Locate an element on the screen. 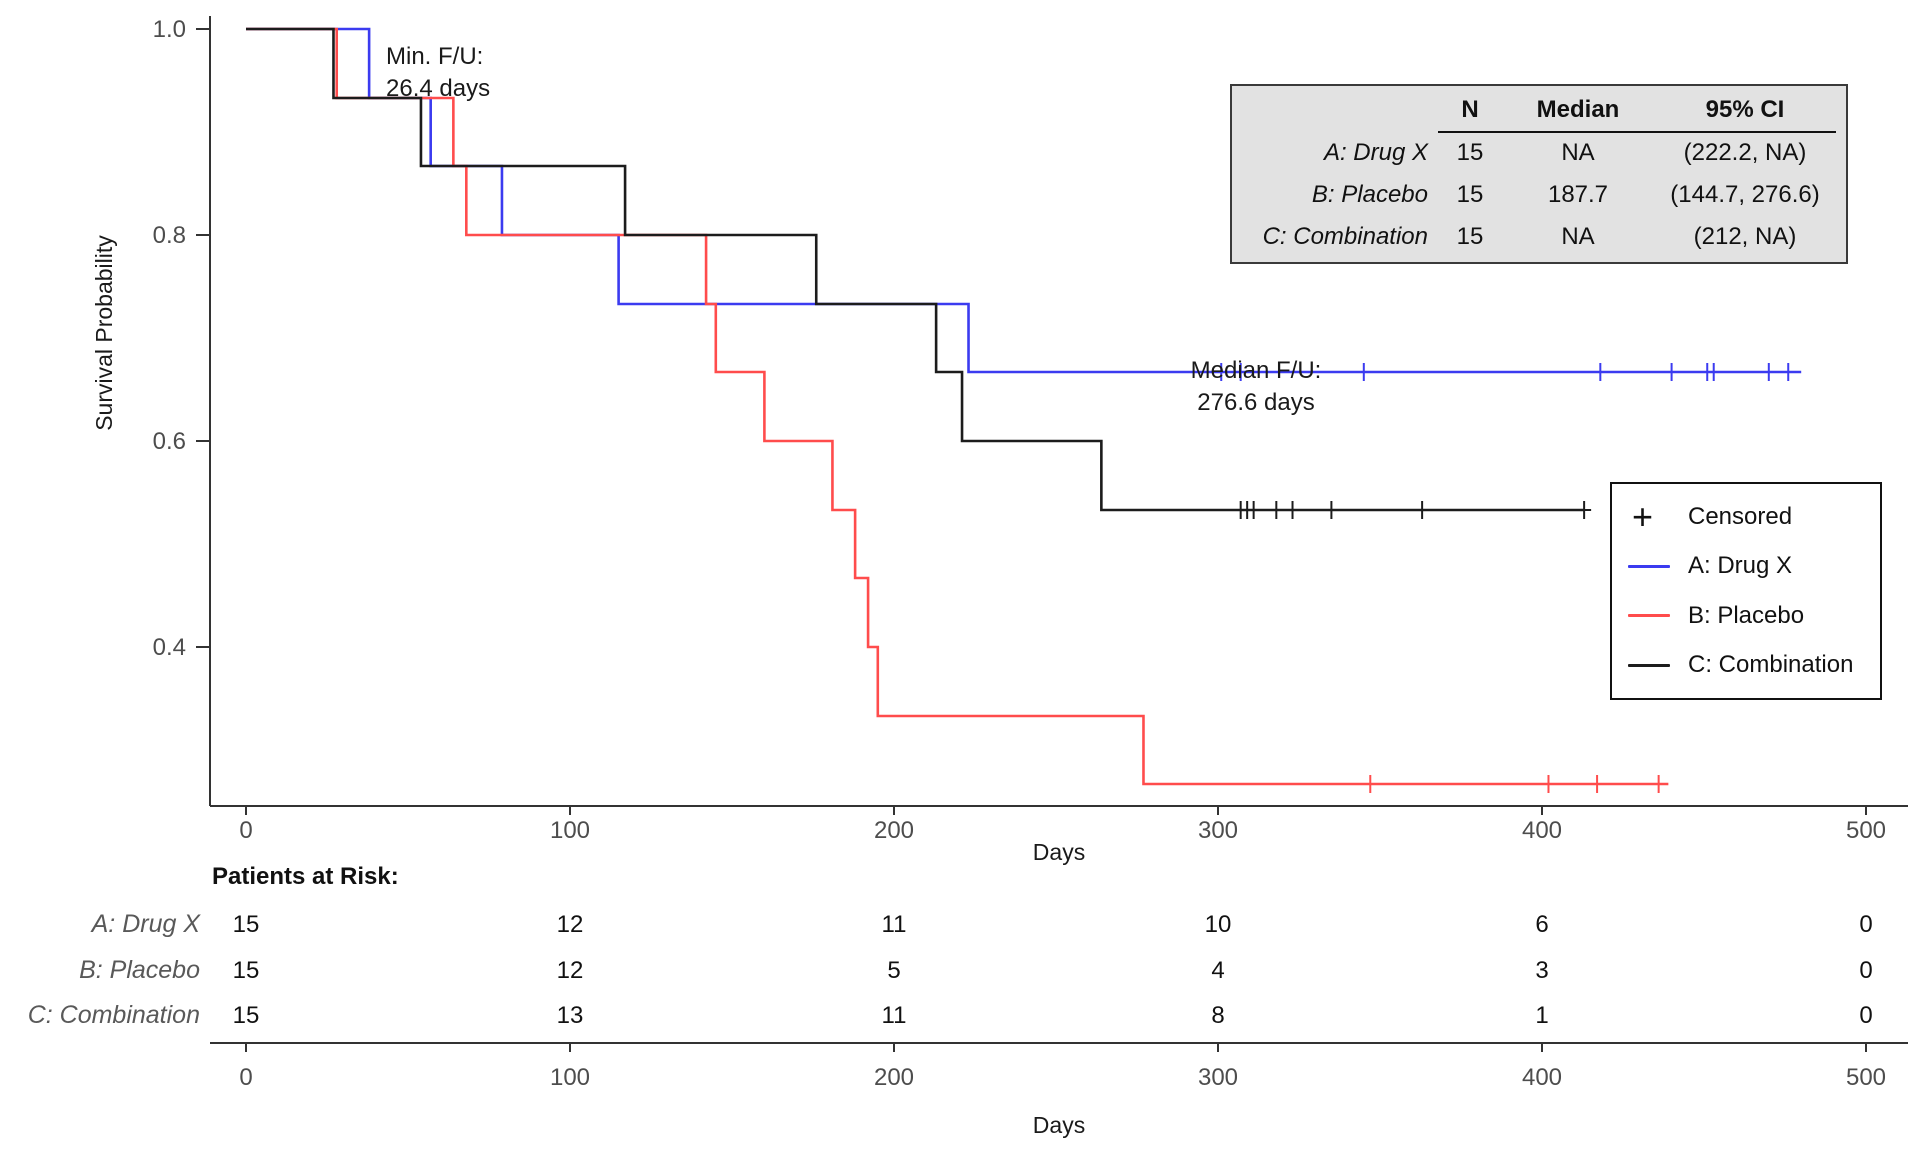 The width and height of the screenshot is (1920, 1157). x-tick-label: 400 is located at coordinates (1542, 830).